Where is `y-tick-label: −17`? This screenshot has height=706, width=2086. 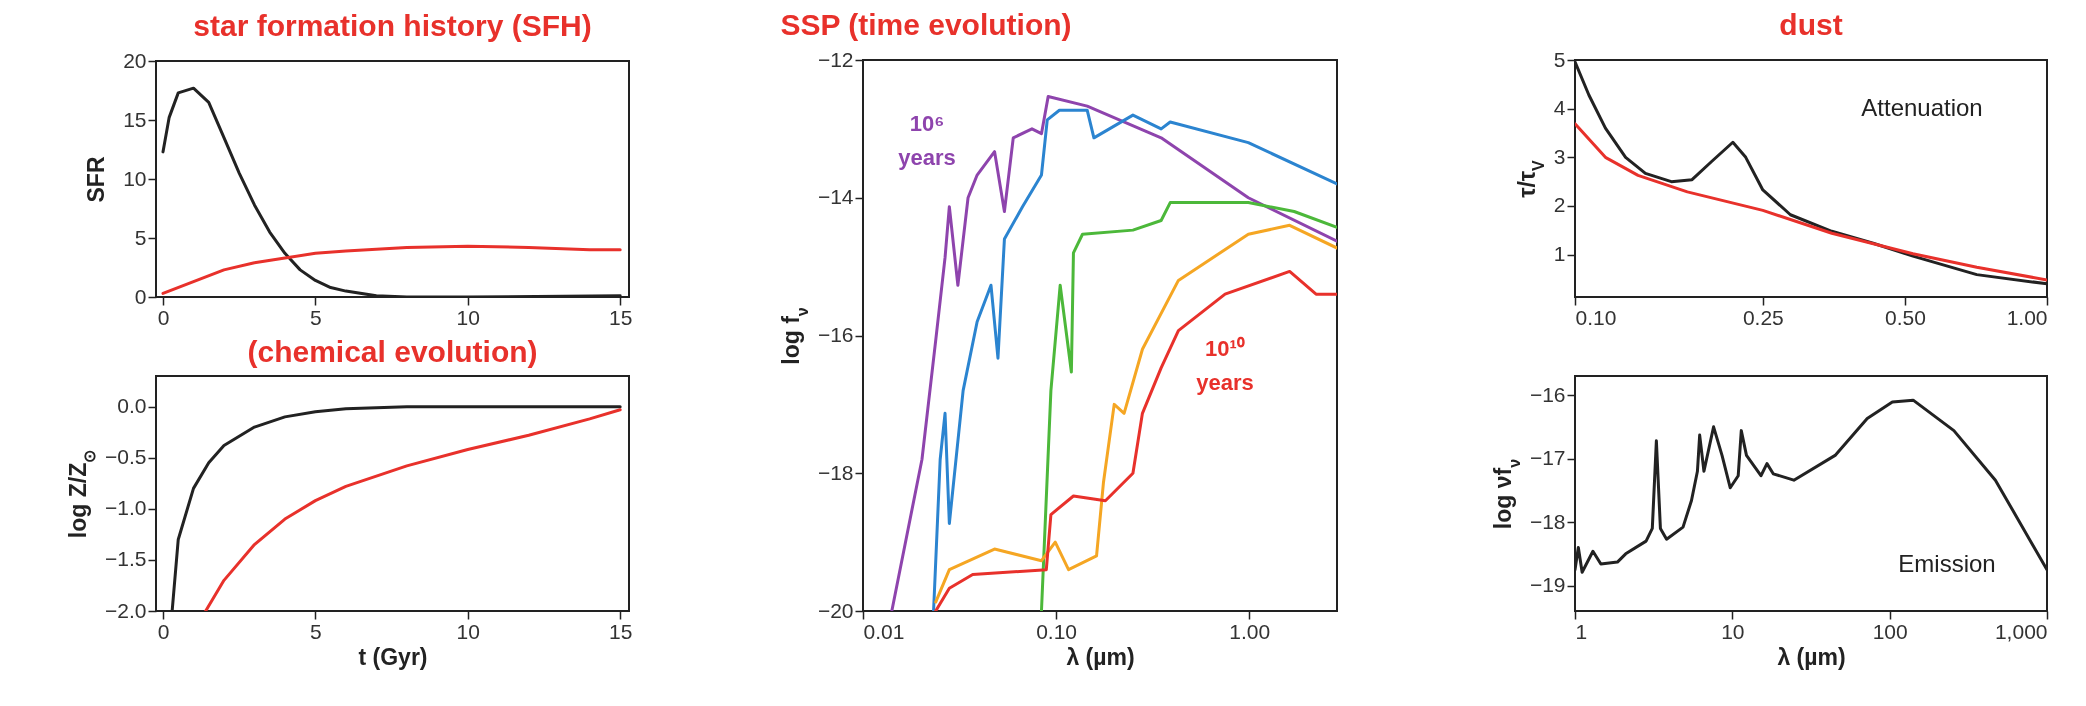
y-tick-label: −17 is located at coordinates (1547, 458).